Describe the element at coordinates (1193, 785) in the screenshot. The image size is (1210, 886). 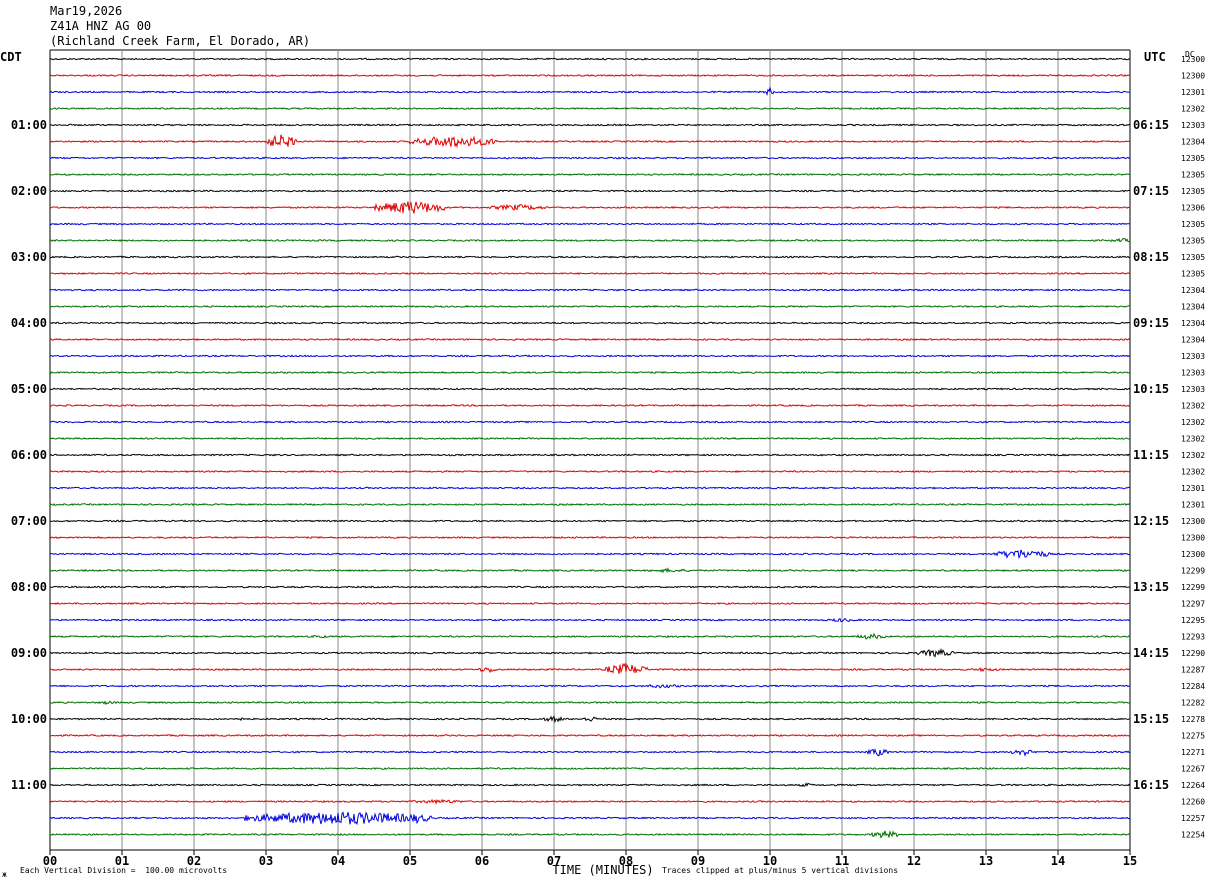
I see `dc-value-label: 12264` at that location.